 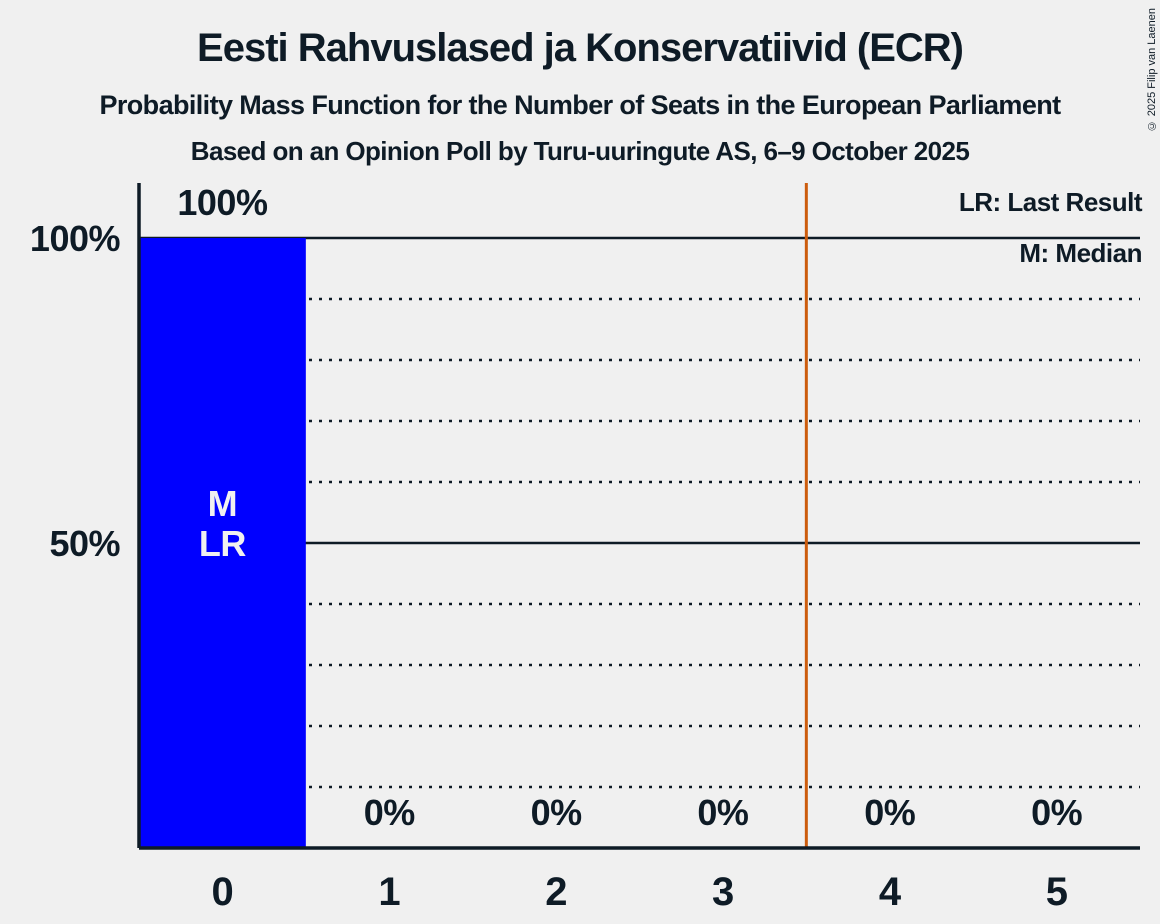 What do you see at coordinates (1152, 70) in the screenshot?
I see `copyright-notice: © 2025 Filip van Laenen` at bounding box center [1152, 70].